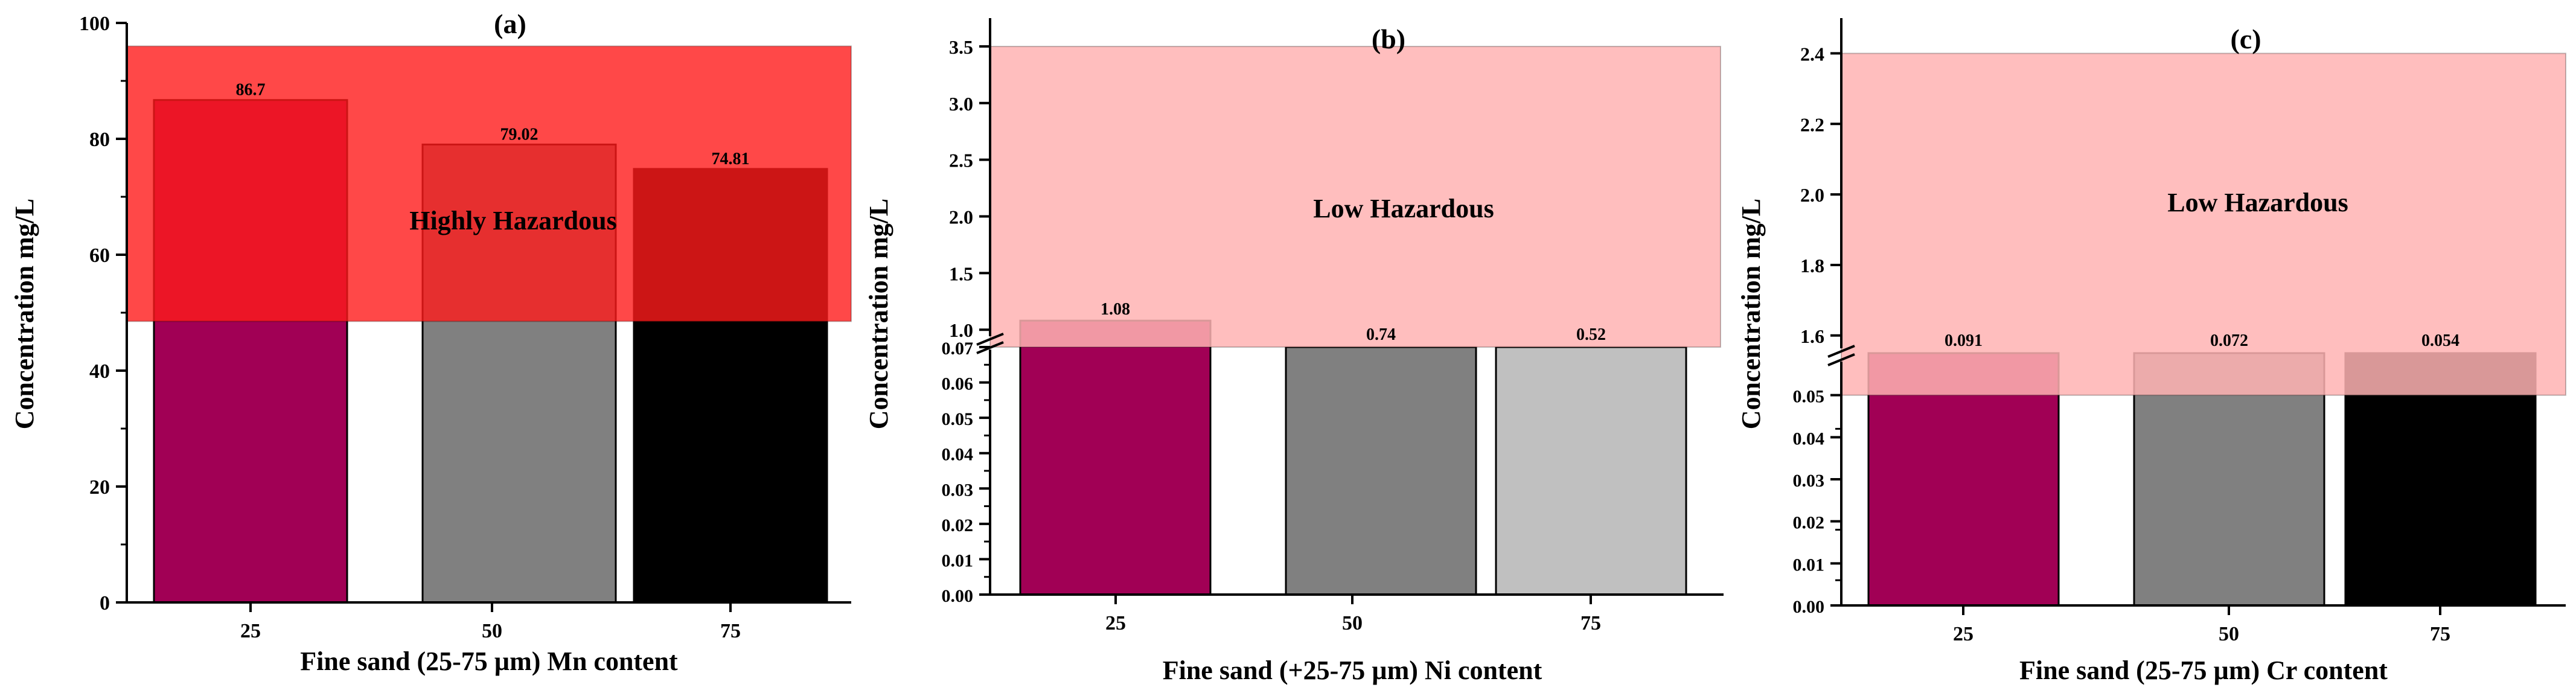  I want to click on y-tick-label: 1.0, so click(961, 330).